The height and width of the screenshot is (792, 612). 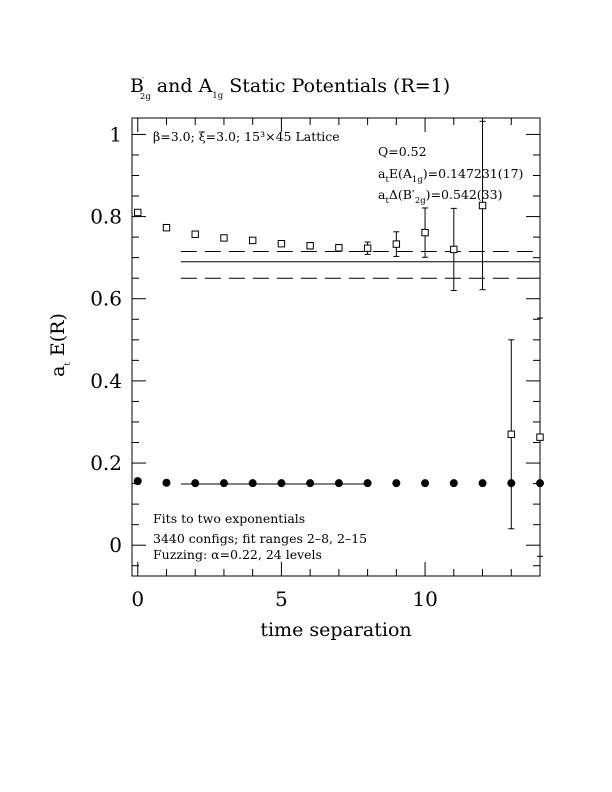 I want to click on q-annotation: Q=0.52, so click(x=402, y=151).